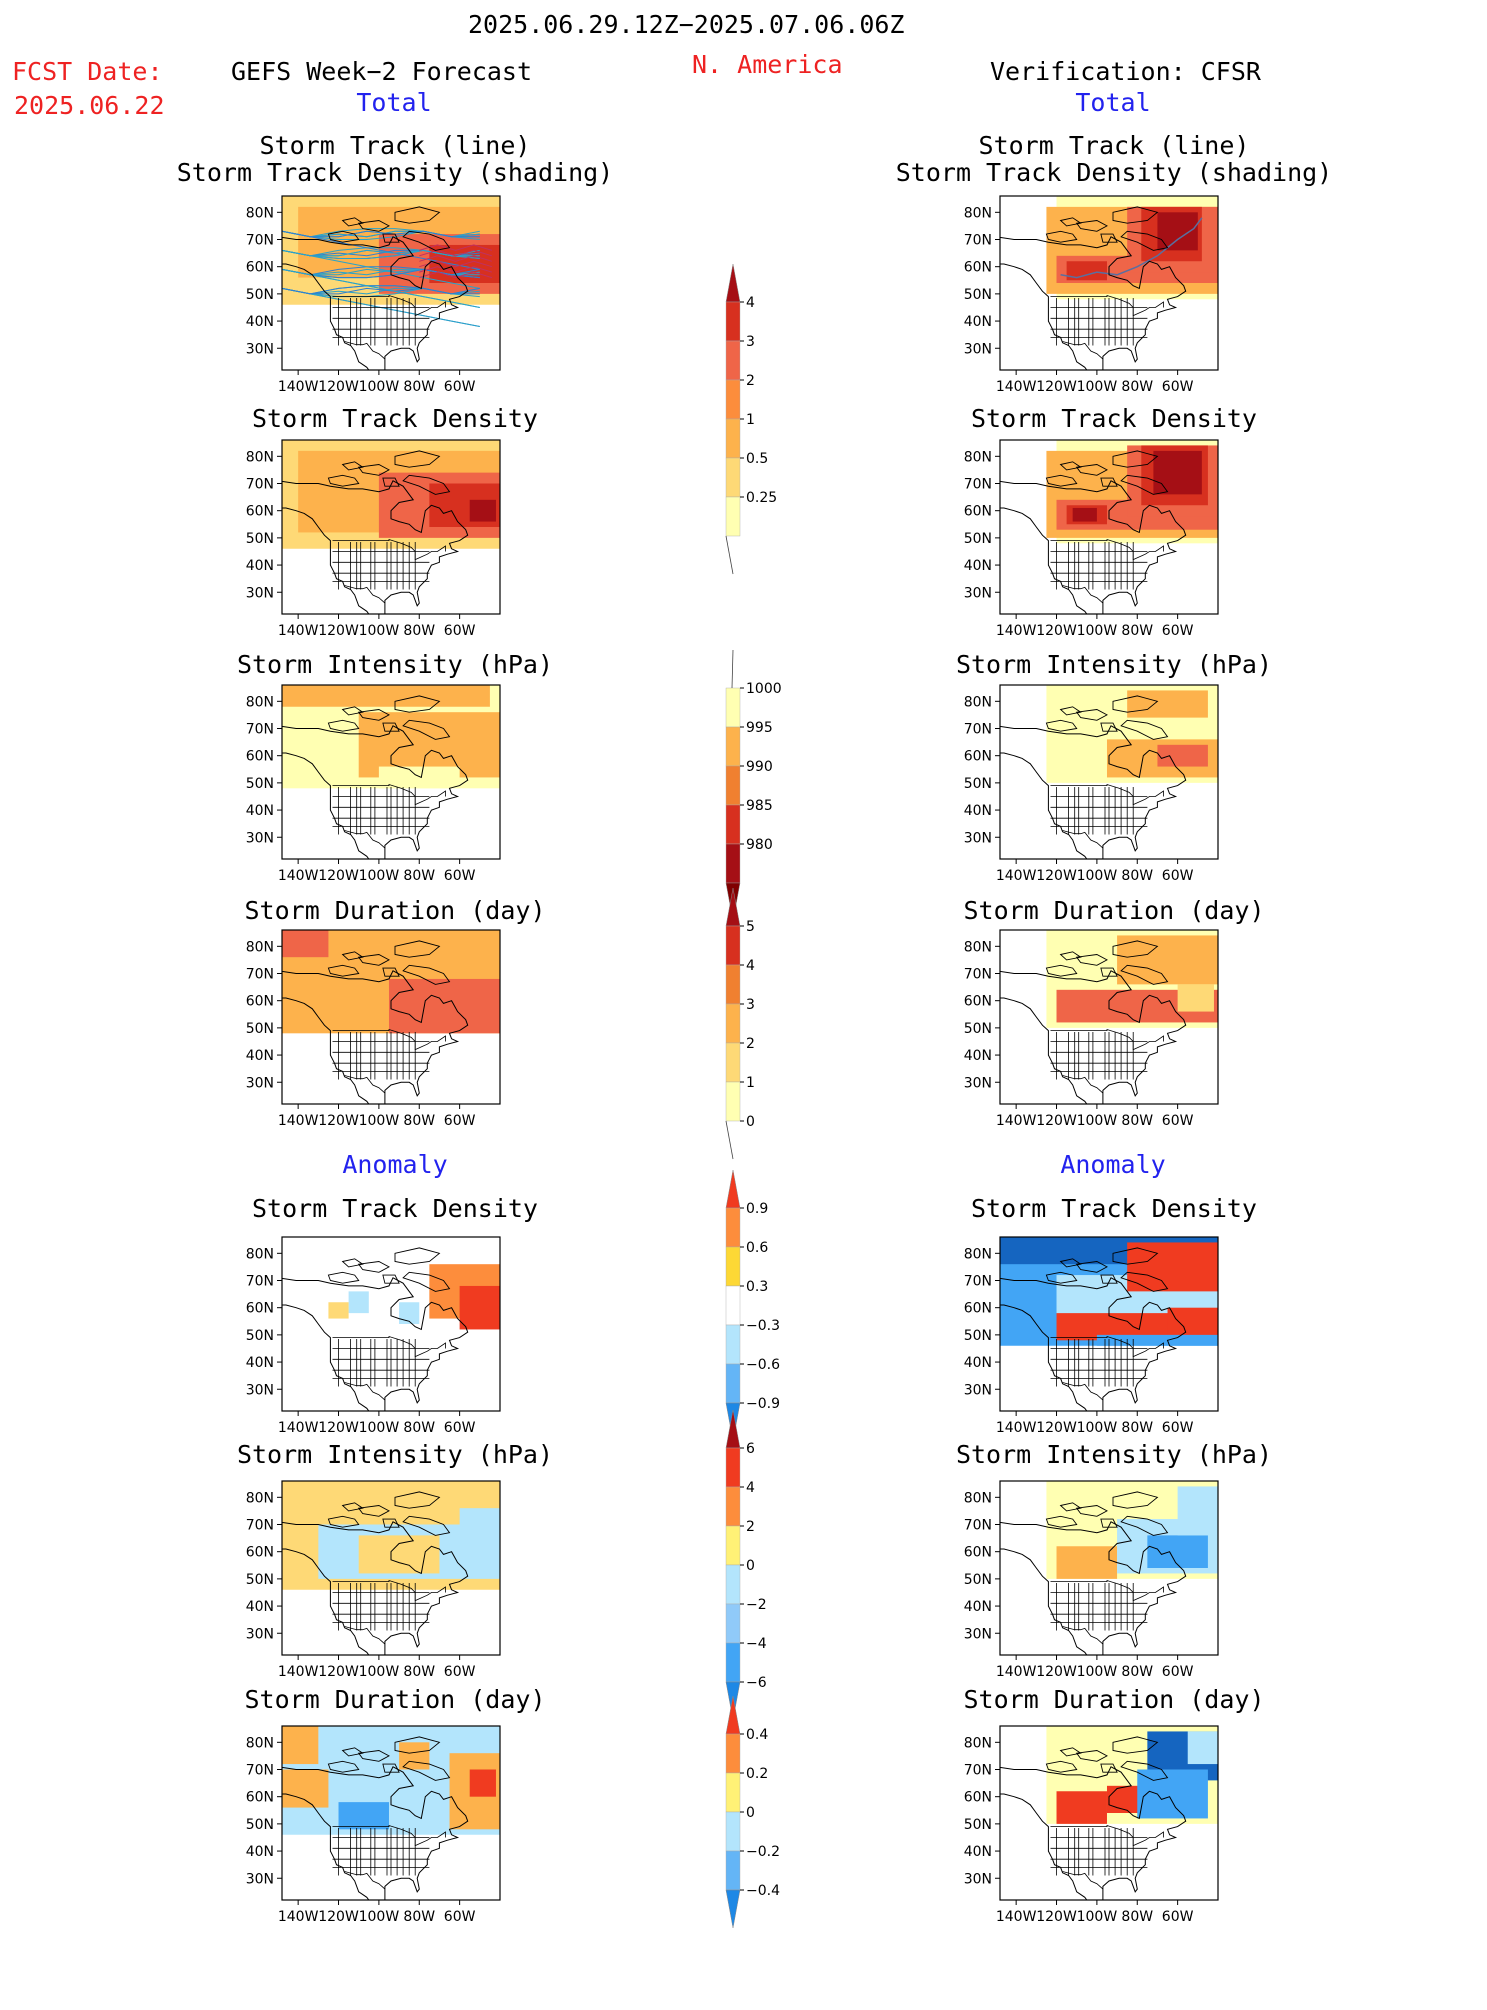  I want to click on map-left-r1-svg: 80N 70N 60N 50N 40N 30N 140W 120W 100W 80W 60W, so click(373, 295).